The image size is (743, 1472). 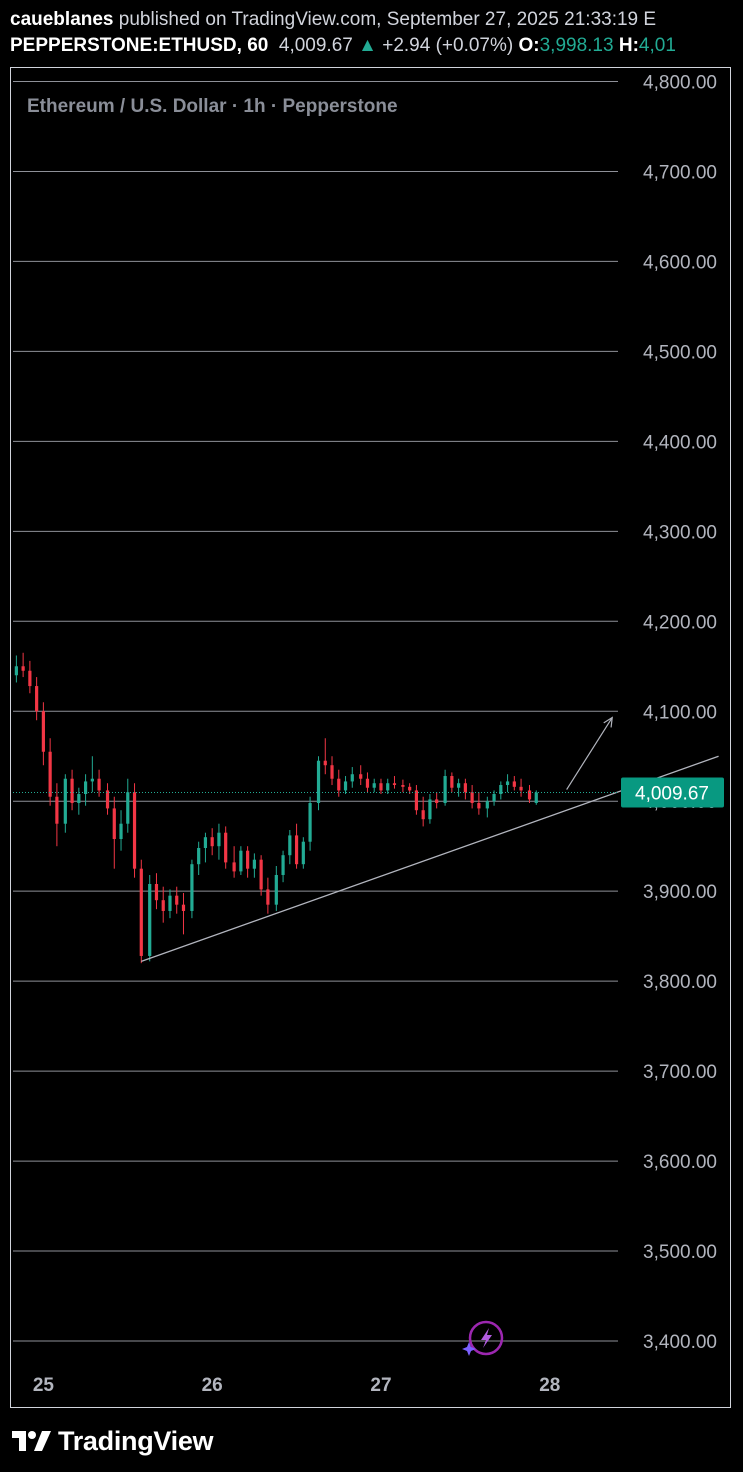 What do you see at coordinates (549, 1385) in the screenshot?
I see `x-tick-label: 28` at bounding box center [549, 1385].